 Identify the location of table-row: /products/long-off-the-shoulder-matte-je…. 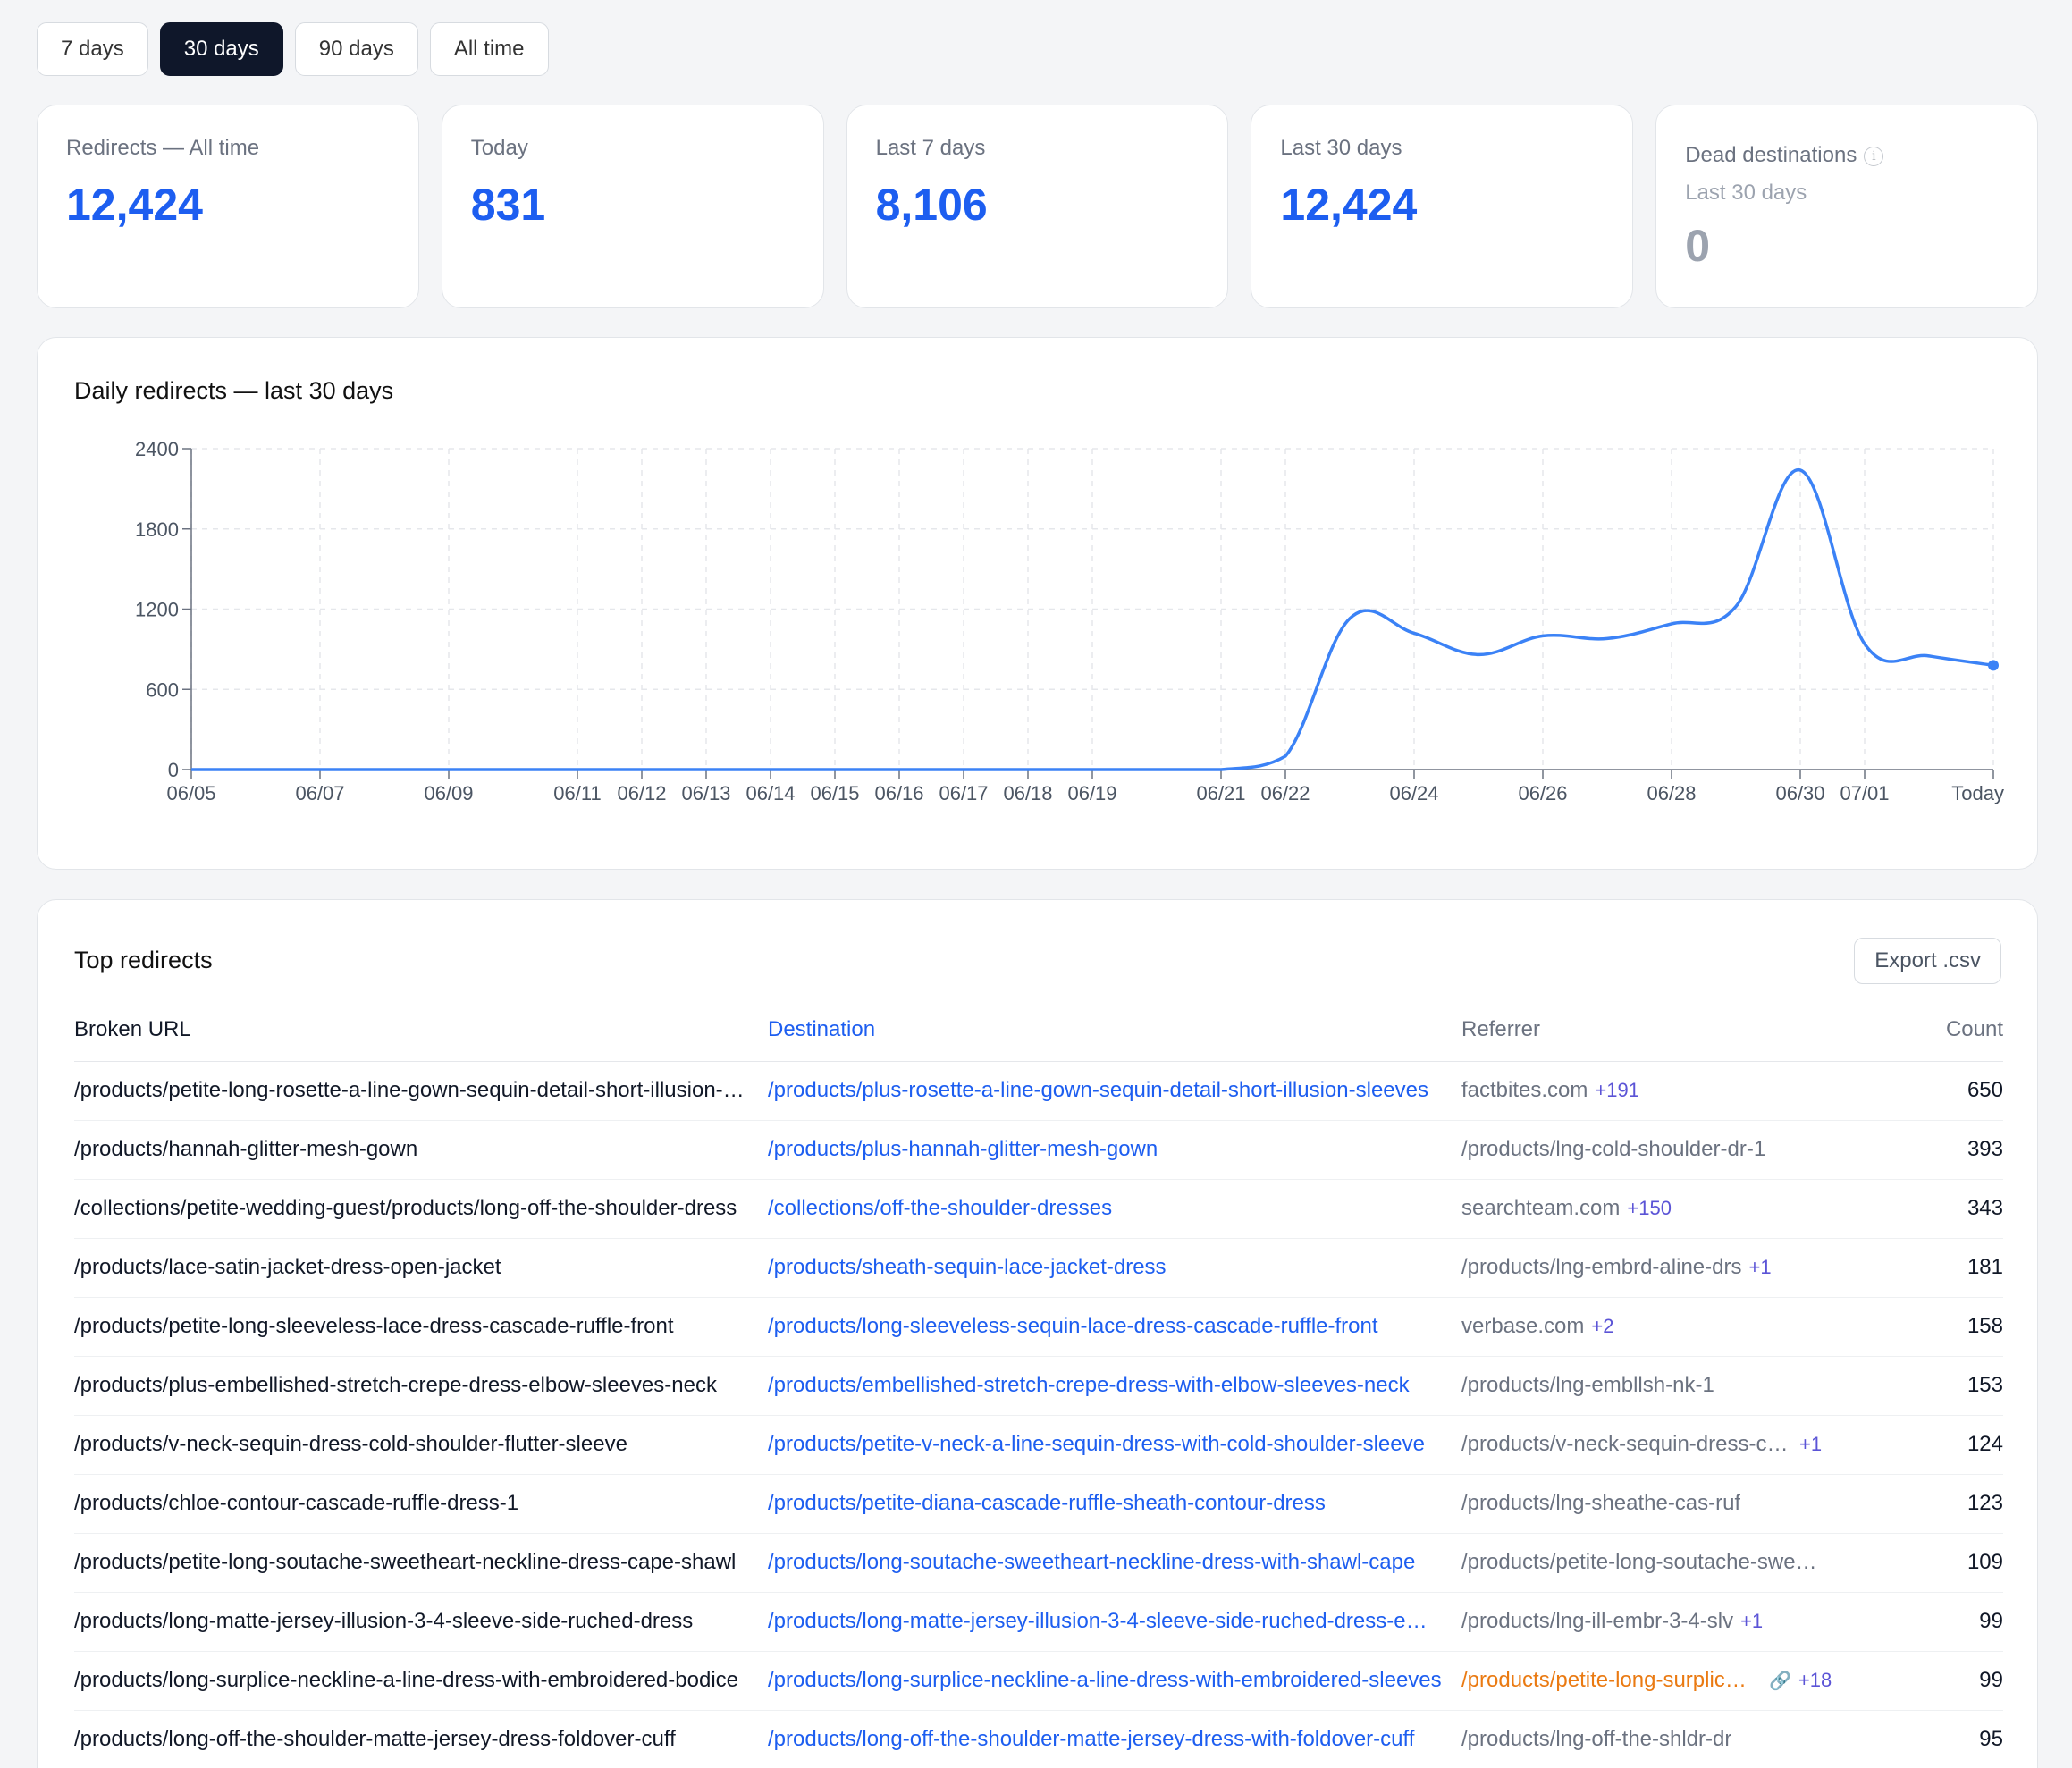
(1038, 1739).